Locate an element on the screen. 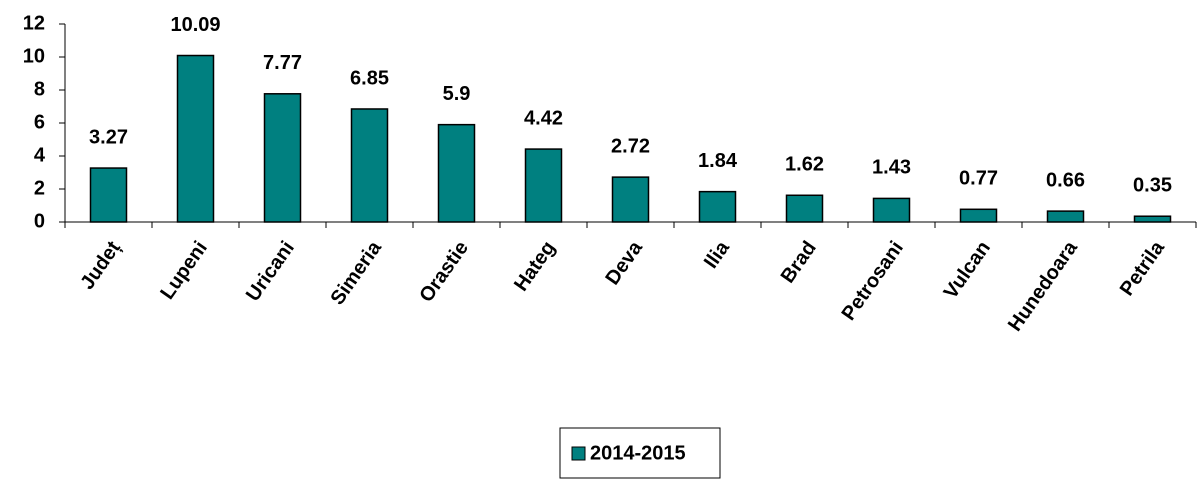  legend-swatch is located at coordinates (578, 453).